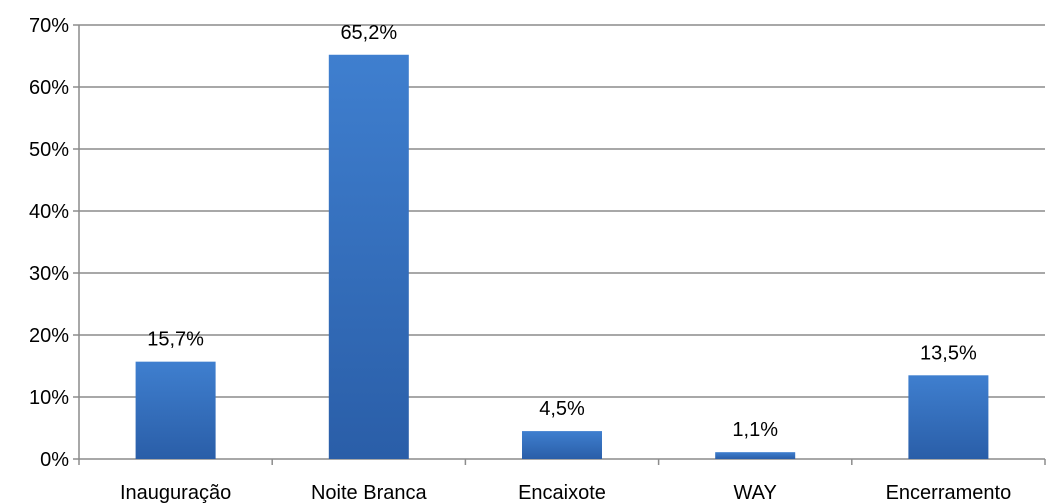  What do you see at coordinates (49, 336) in the screenshot?
I see `y-tick-label: 20%` at bounding box center [49, 336].